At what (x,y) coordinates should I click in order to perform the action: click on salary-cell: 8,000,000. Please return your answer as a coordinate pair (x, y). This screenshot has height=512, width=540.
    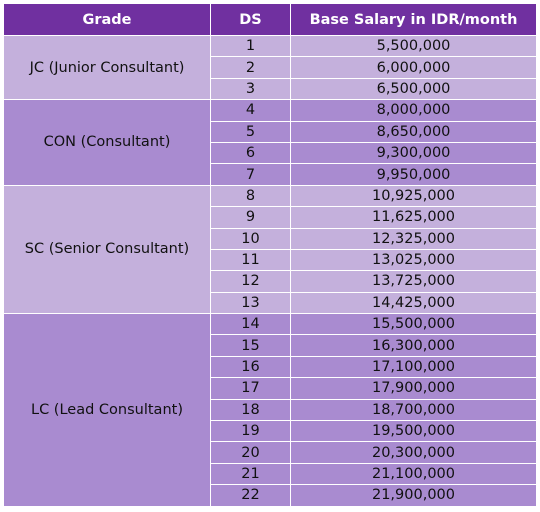
    Looking at the image, I should click on (413, 110).